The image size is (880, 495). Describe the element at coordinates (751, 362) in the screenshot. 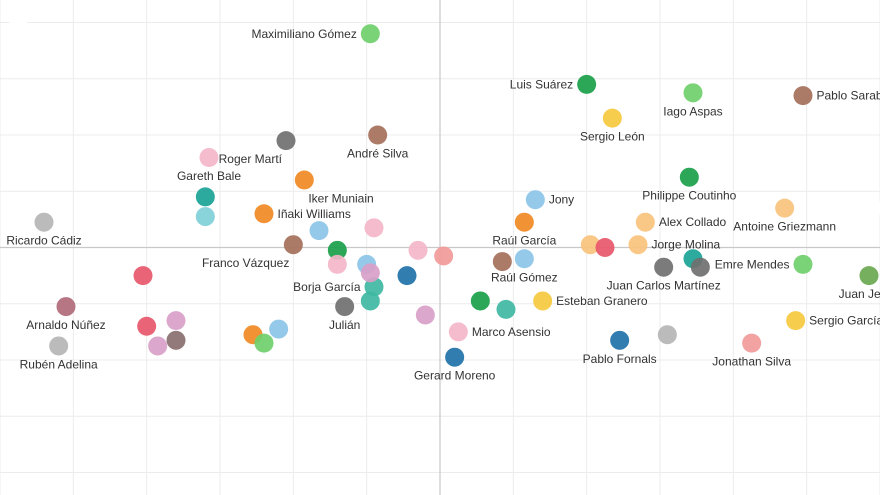

I see `data-point-label: Jonathan Silva` at that location.